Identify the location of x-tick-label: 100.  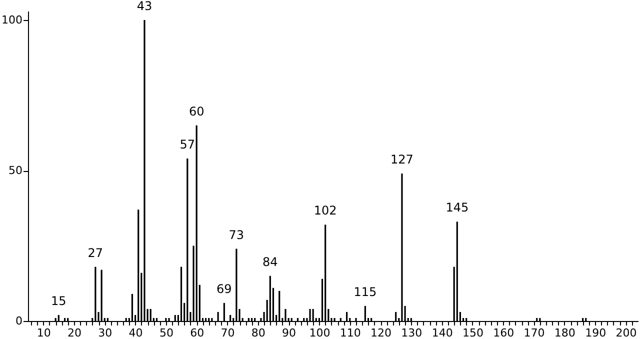
(319, 332).